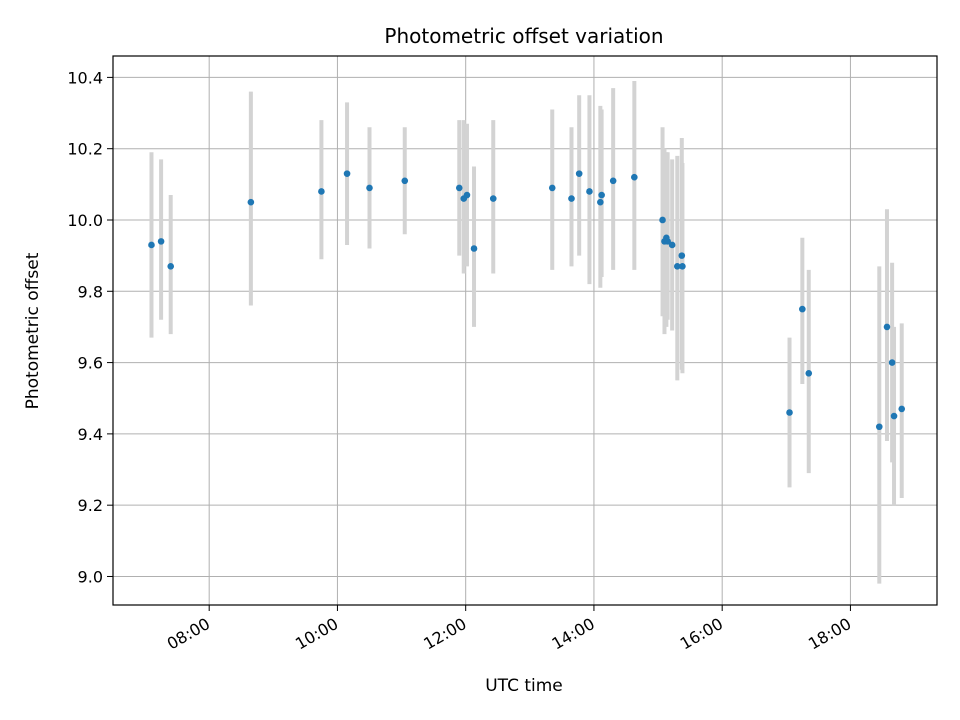 This screenshot has height=720, width=960. Describe the element at coordinates (90, 291) in the screenshot. I see `y-tick-label: 9.8` at that location.